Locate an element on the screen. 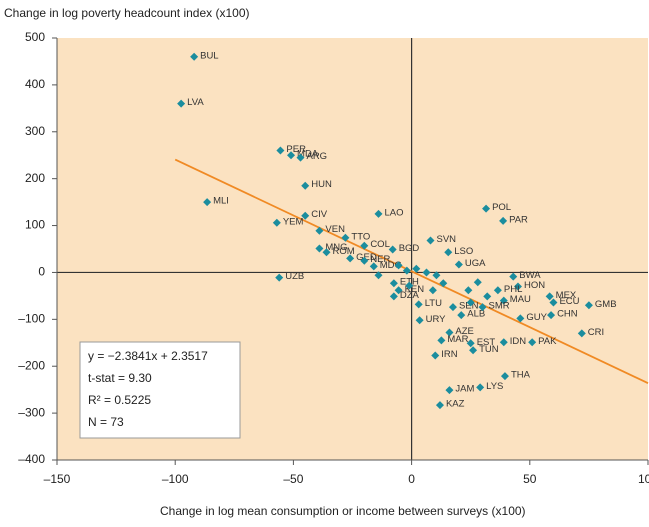 The height and width of the screenshot is (527, 649). y-tick-label: 500 is located at coordinates (35, 37).